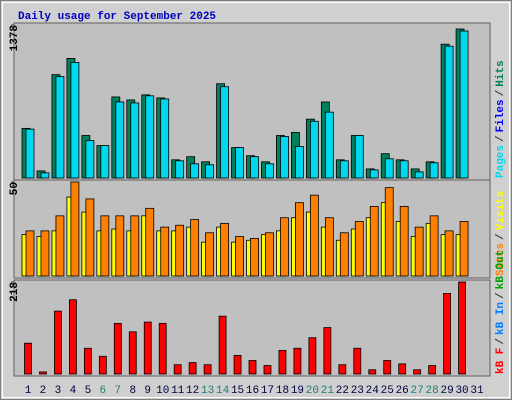  What do you see at coordinates (117, 17) in the screenshot?
I see `chart-title: Daily usage for September 2025` at bounding box center [117, 17].